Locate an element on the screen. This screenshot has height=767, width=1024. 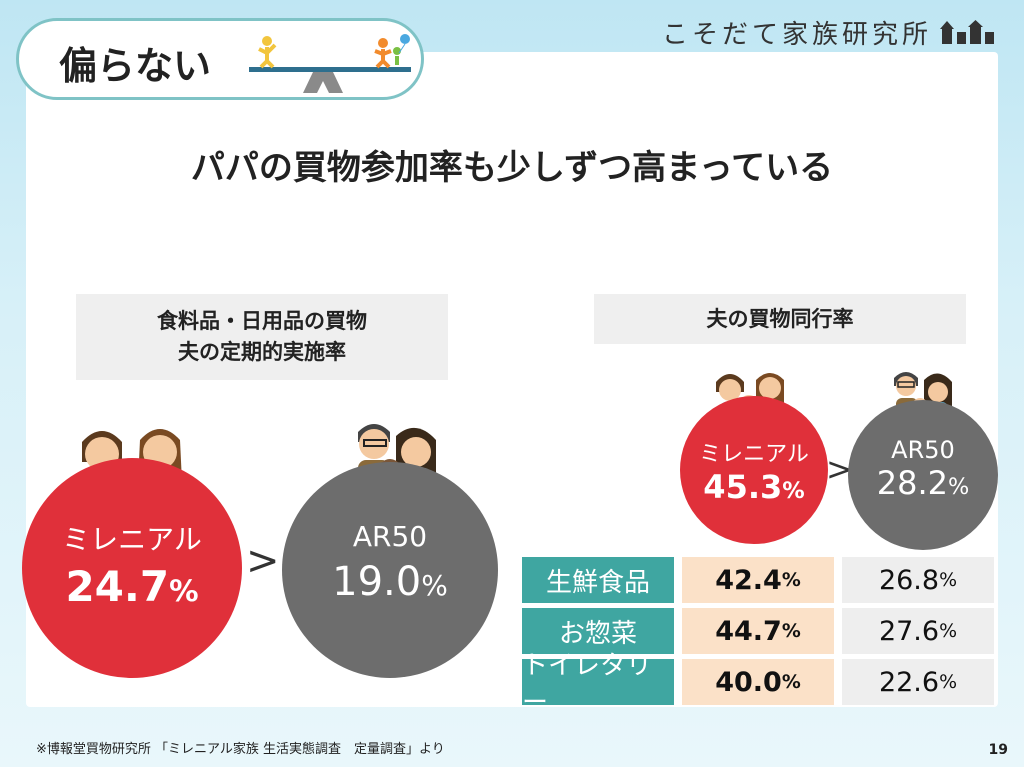
table-row-category: トイレタリー is located at coordinates (598, 684).